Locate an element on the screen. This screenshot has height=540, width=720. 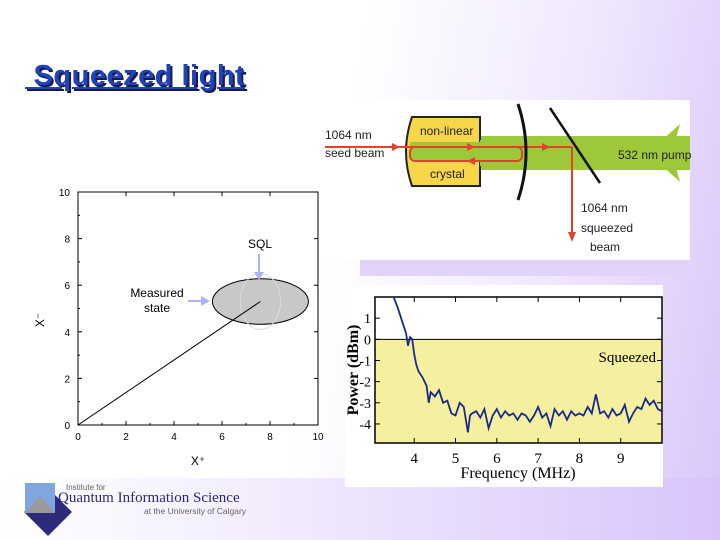
sql-annotation: SQL is located at coordinates (260, 244).